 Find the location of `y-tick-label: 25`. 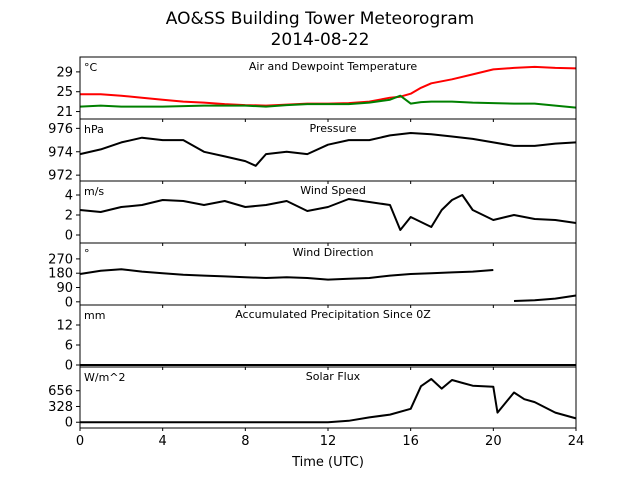

y-tick-label: 25 is located at coordinates (64, 92).